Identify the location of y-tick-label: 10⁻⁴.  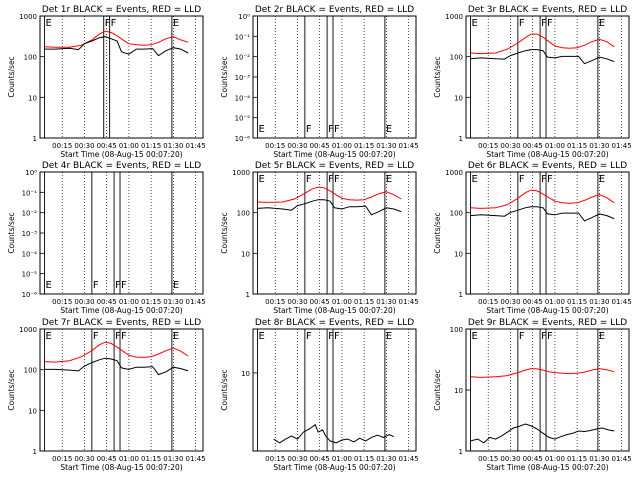
(243, 98).